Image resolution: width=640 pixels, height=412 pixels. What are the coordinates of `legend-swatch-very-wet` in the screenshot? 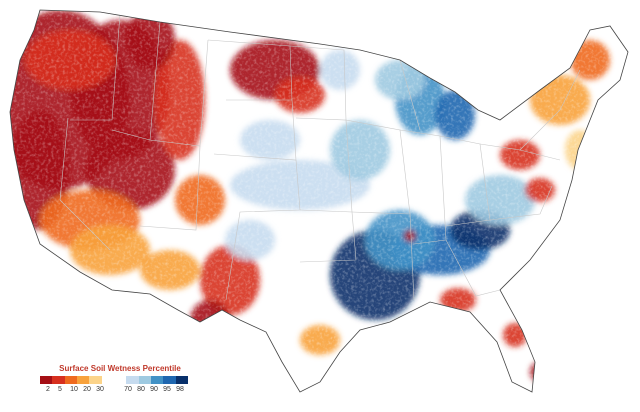 It's located at (181, 380).